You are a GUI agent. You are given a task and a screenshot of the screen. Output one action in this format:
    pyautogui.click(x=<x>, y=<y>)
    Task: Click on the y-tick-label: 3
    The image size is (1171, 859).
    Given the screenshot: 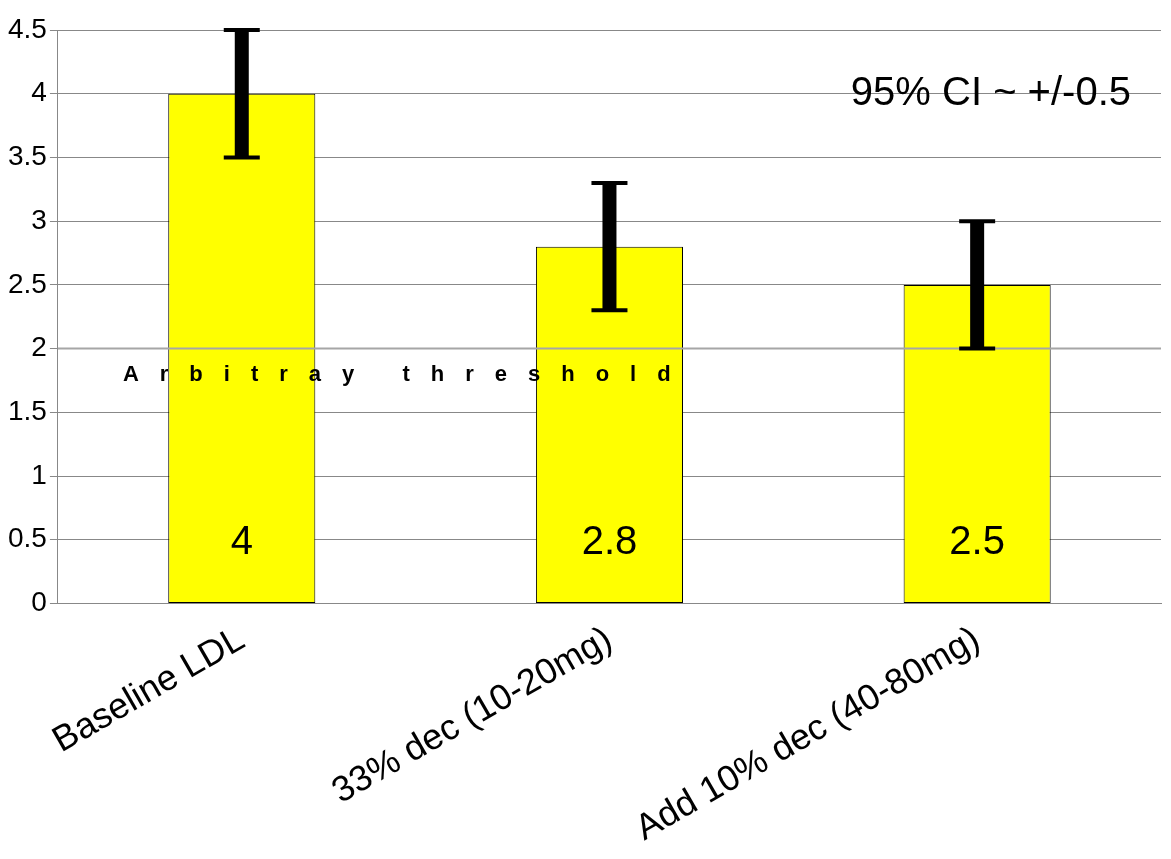 What is the action you would take?
    pyautogui.click(x=39, y=219)
    